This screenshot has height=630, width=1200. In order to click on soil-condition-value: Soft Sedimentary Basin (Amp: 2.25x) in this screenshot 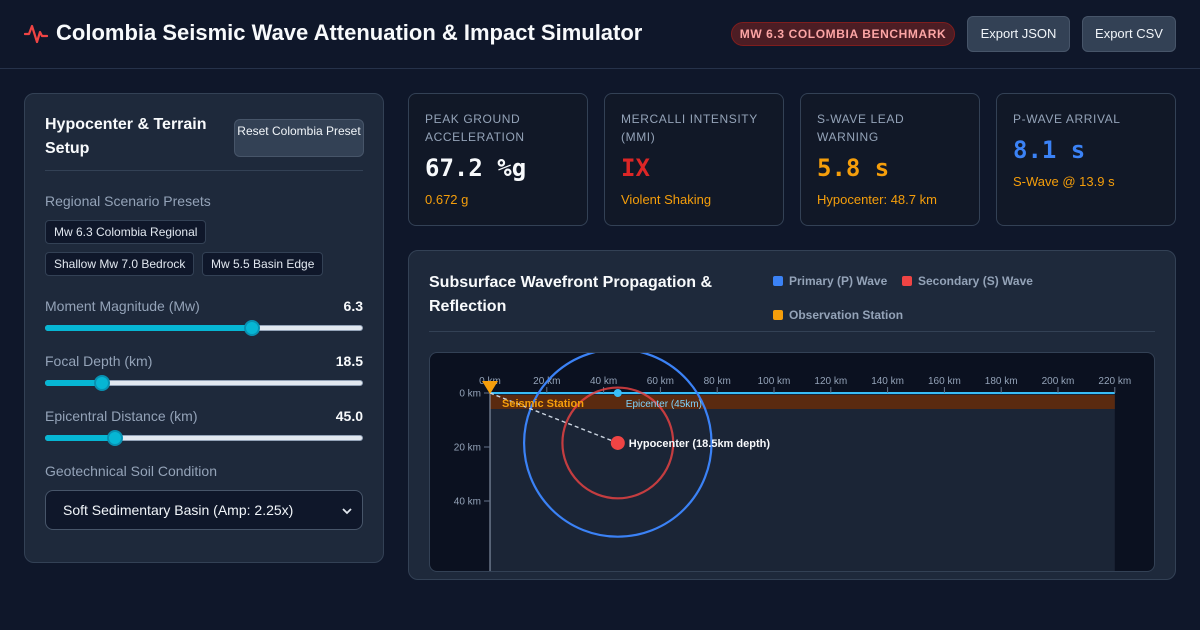, I will do `click(178, 510)`.